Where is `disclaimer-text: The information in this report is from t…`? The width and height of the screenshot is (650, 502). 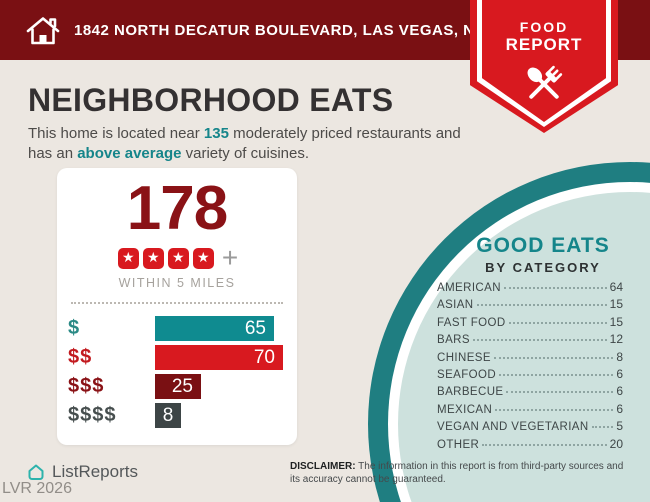
disclaimer-text: The information in this report is from t… is located at coordinates (457, 473).